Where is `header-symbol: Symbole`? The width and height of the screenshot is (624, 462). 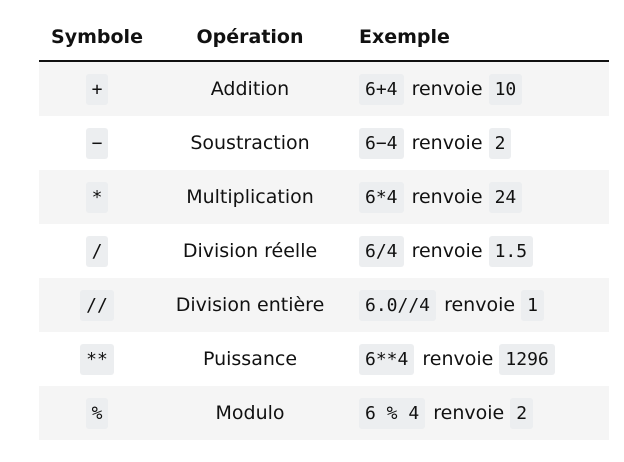 header-symbol: Symbole is located at coordinates (97, 38).